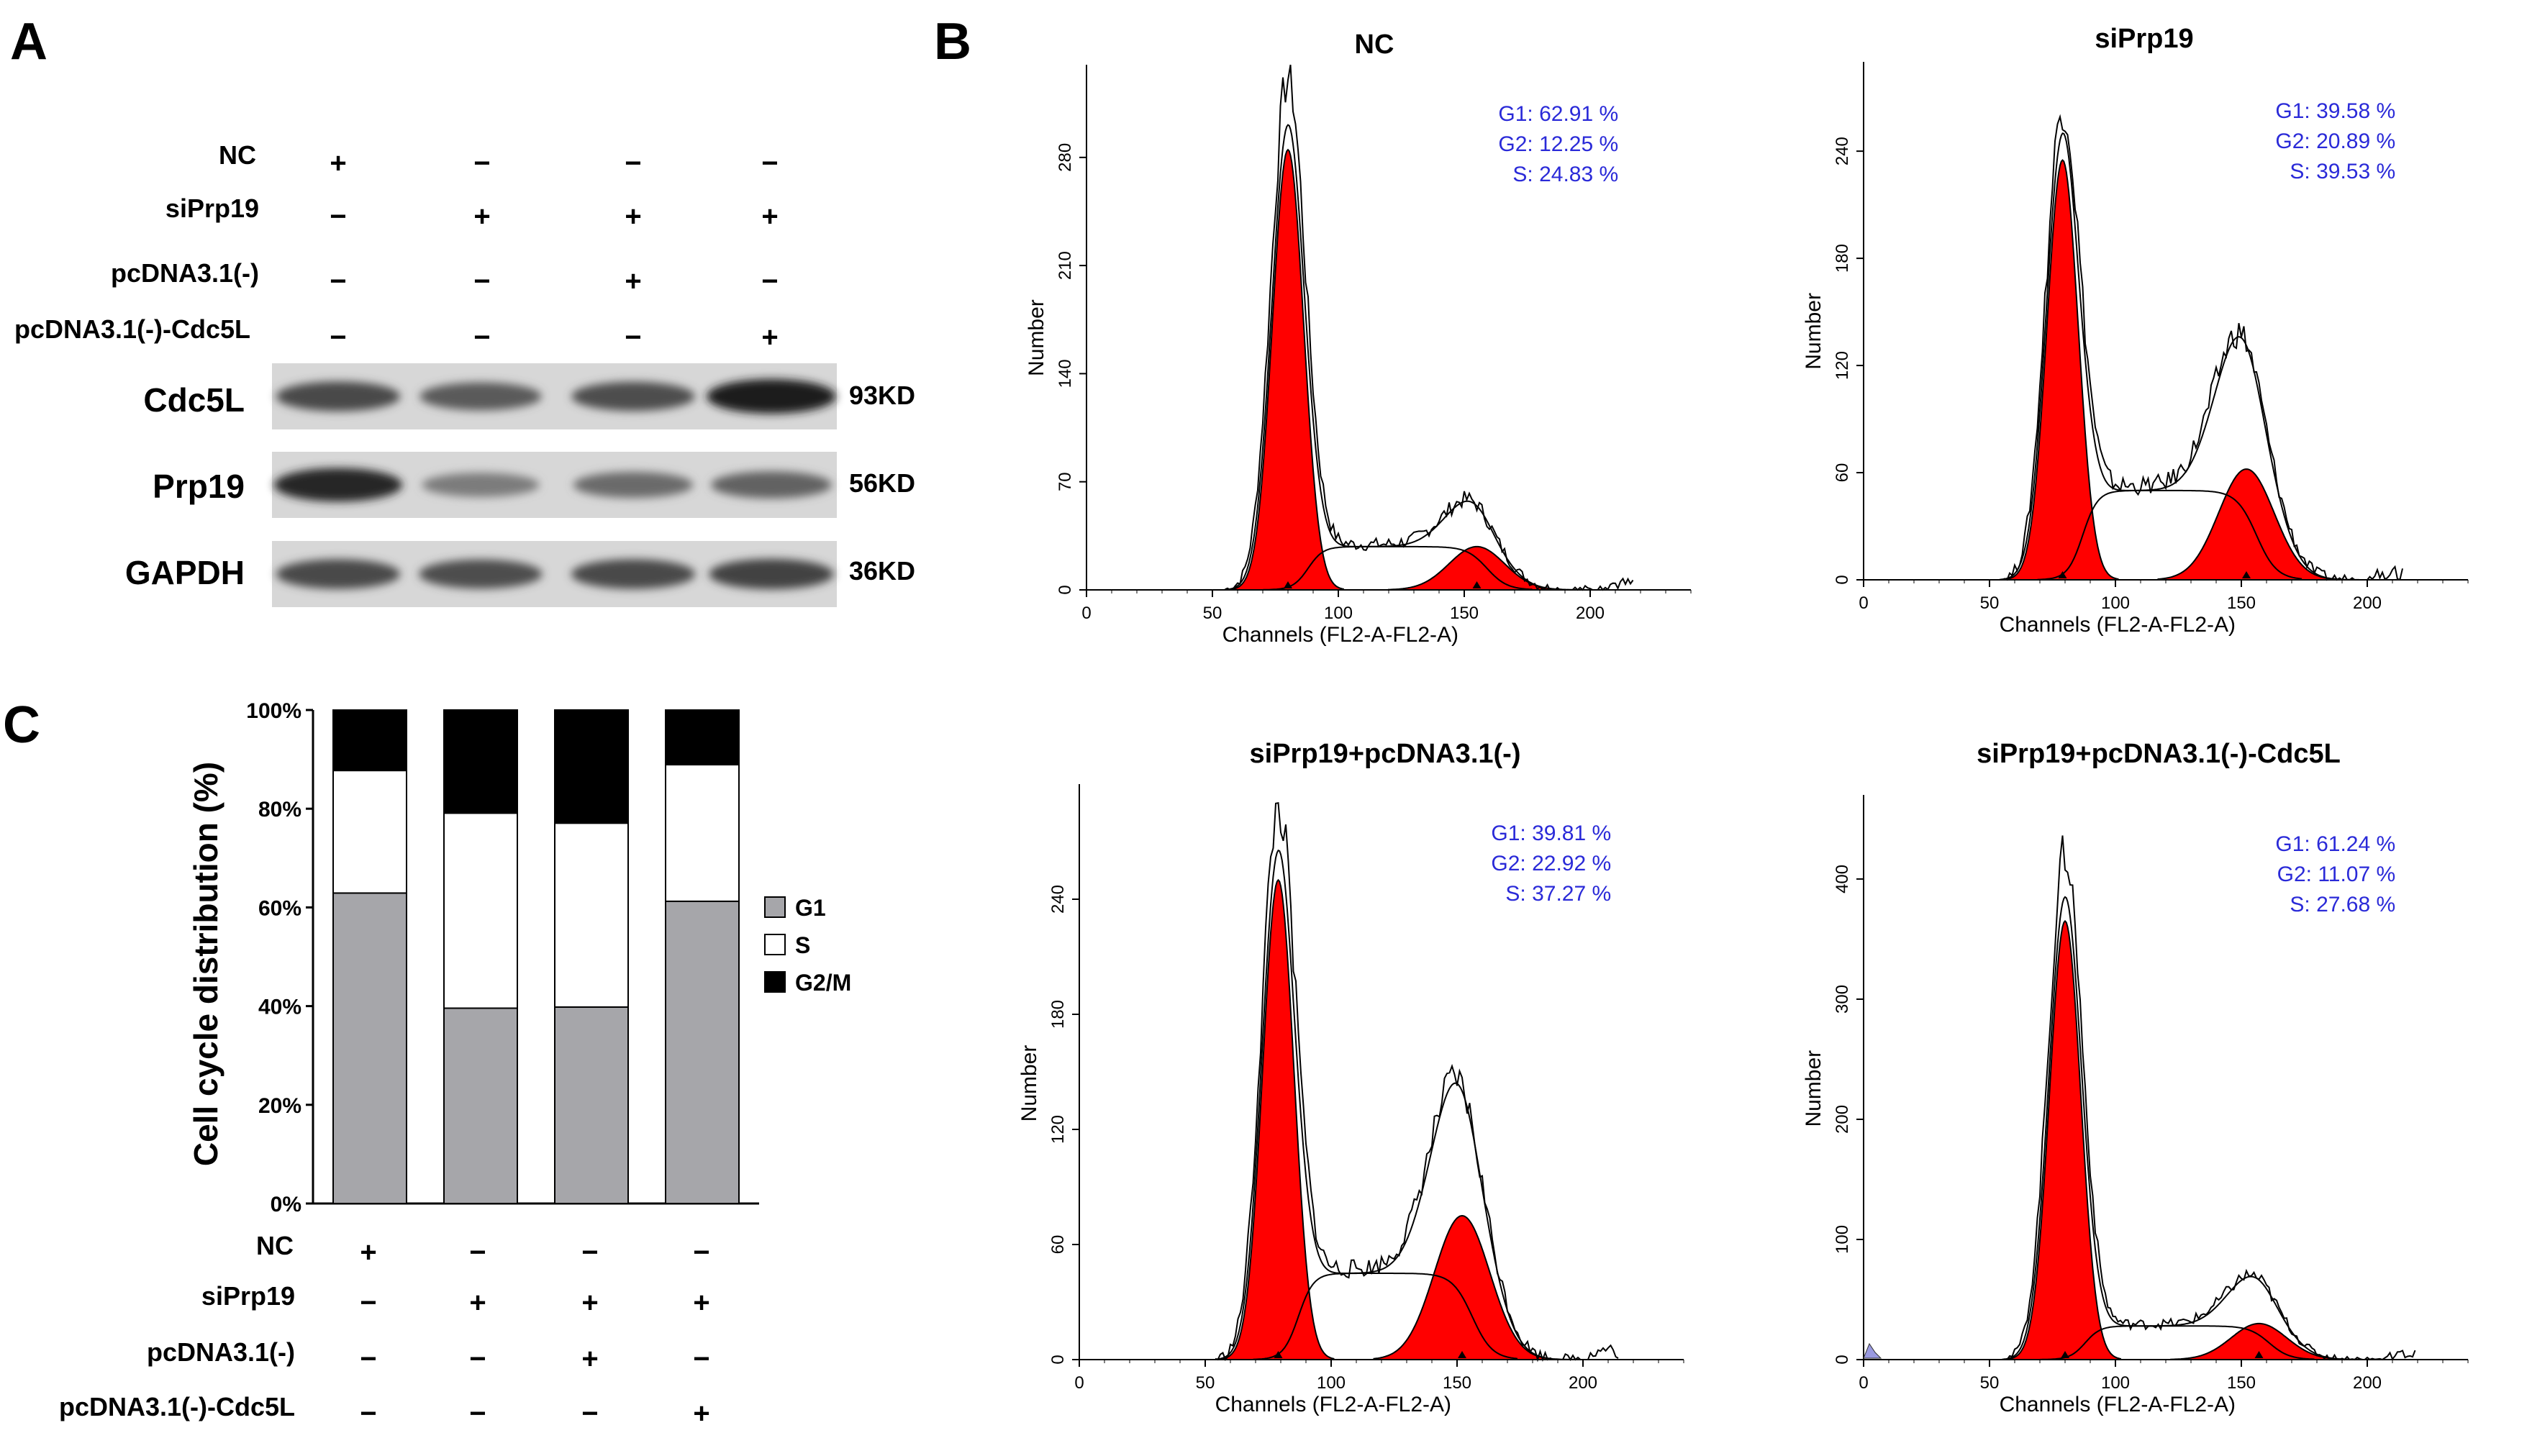  What do you see at coordinates (1374, 44) in the screenshot?
I see `histogram-title: NC` at bounding box center [1374, 44].